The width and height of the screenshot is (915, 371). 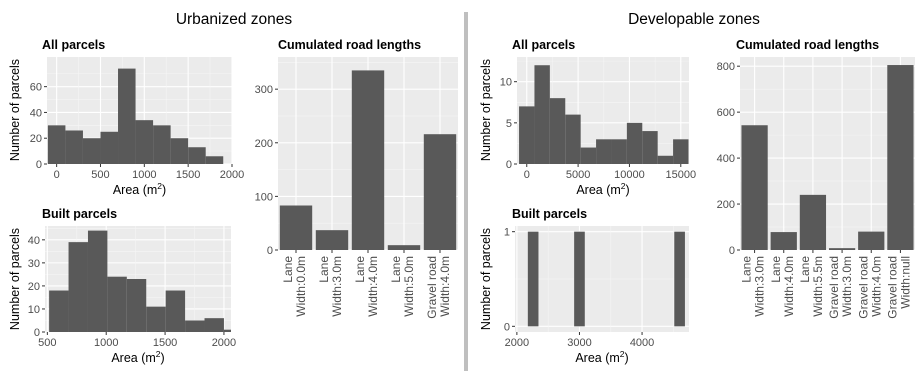 I want to click on x-tick-label: 3000, so click(x=579, y=343).